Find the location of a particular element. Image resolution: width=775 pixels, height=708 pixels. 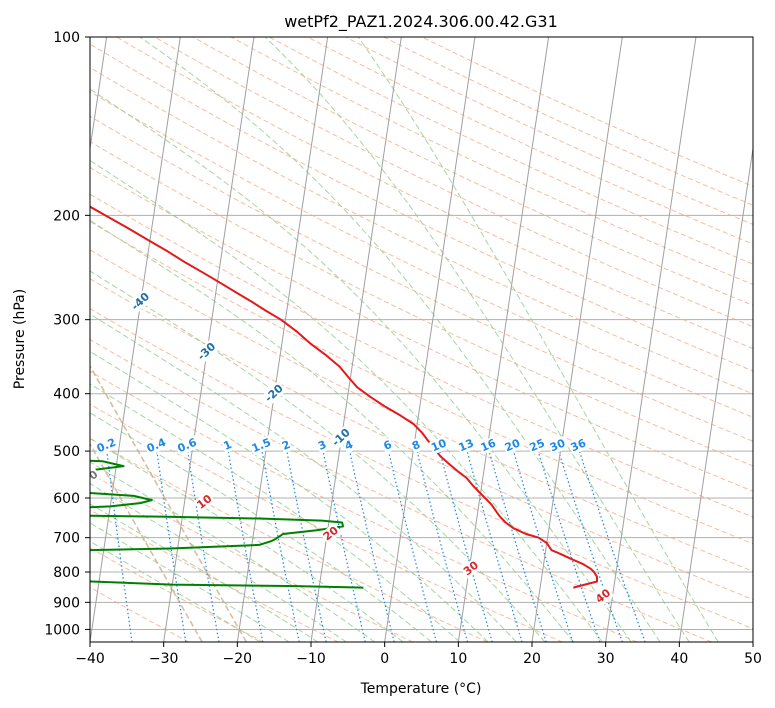

y-tick-label: 400 is located at coordinates (66, 395).